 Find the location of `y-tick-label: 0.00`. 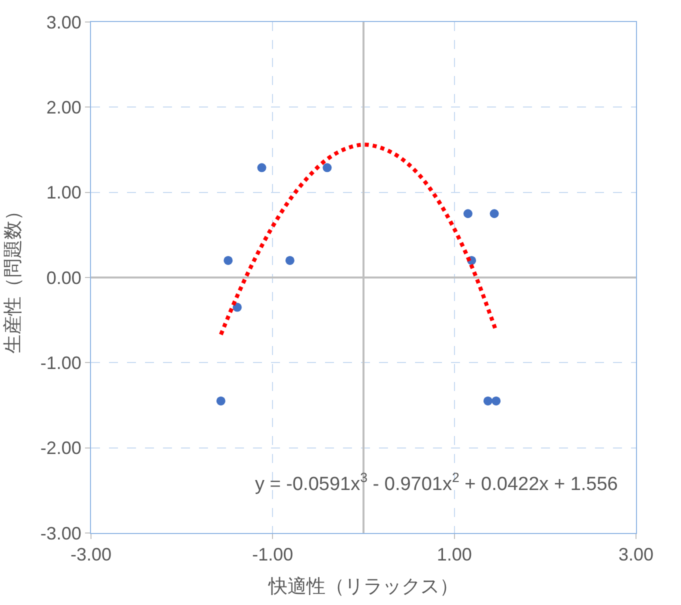

y-tick-label: 0.00 is located at coordinates (64, 278).